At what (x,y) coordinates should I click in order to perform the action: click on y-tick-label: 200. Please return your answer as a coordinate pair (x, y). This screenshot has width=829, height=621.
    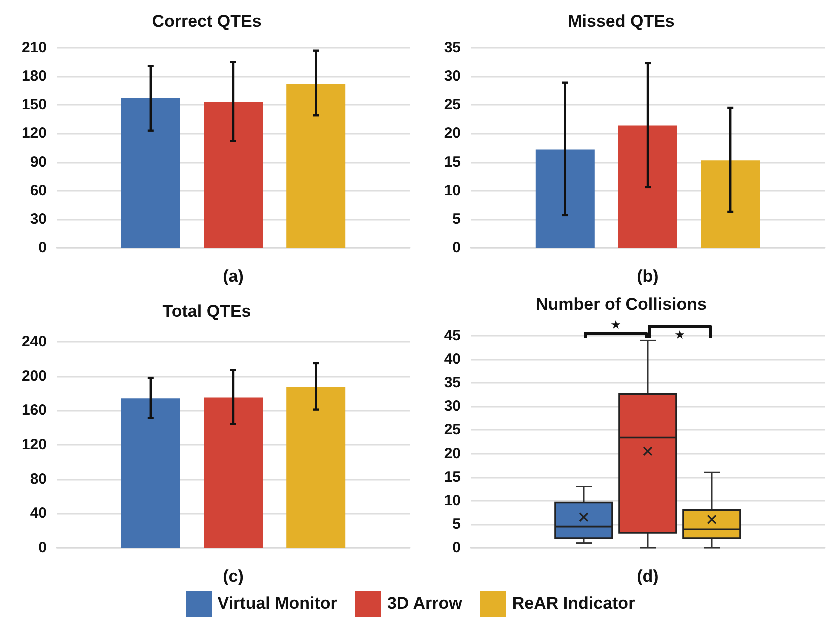
    Looking at the image, I should click on (34, 376).